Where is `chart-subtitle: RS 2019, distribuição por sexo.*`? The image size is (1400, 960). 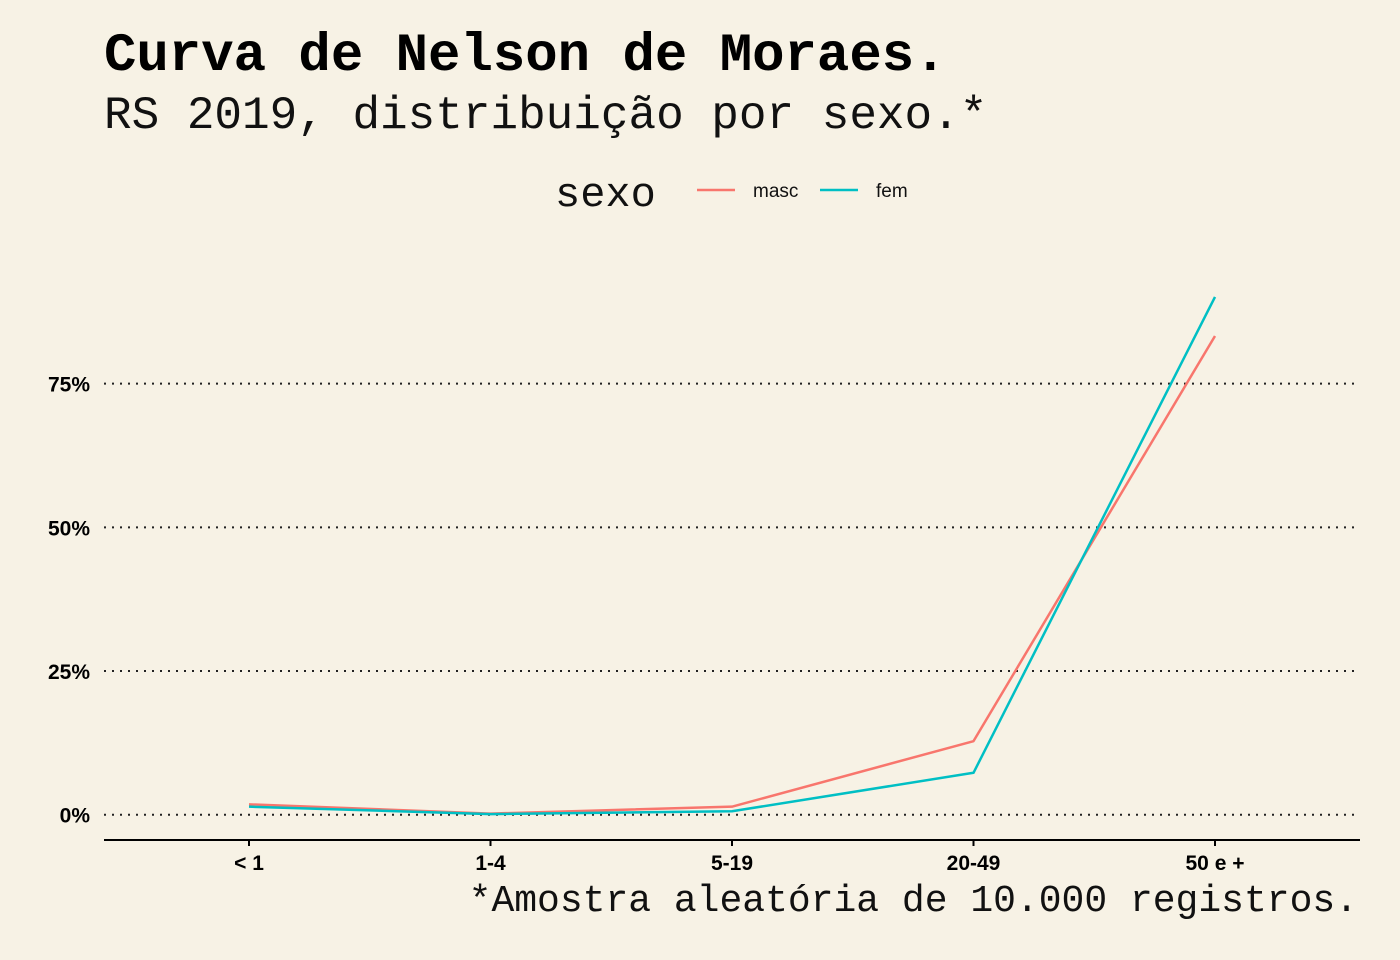
chart-subtitle: RS 2019, distribuição por sexo.* is located at coordinates (546, 116).